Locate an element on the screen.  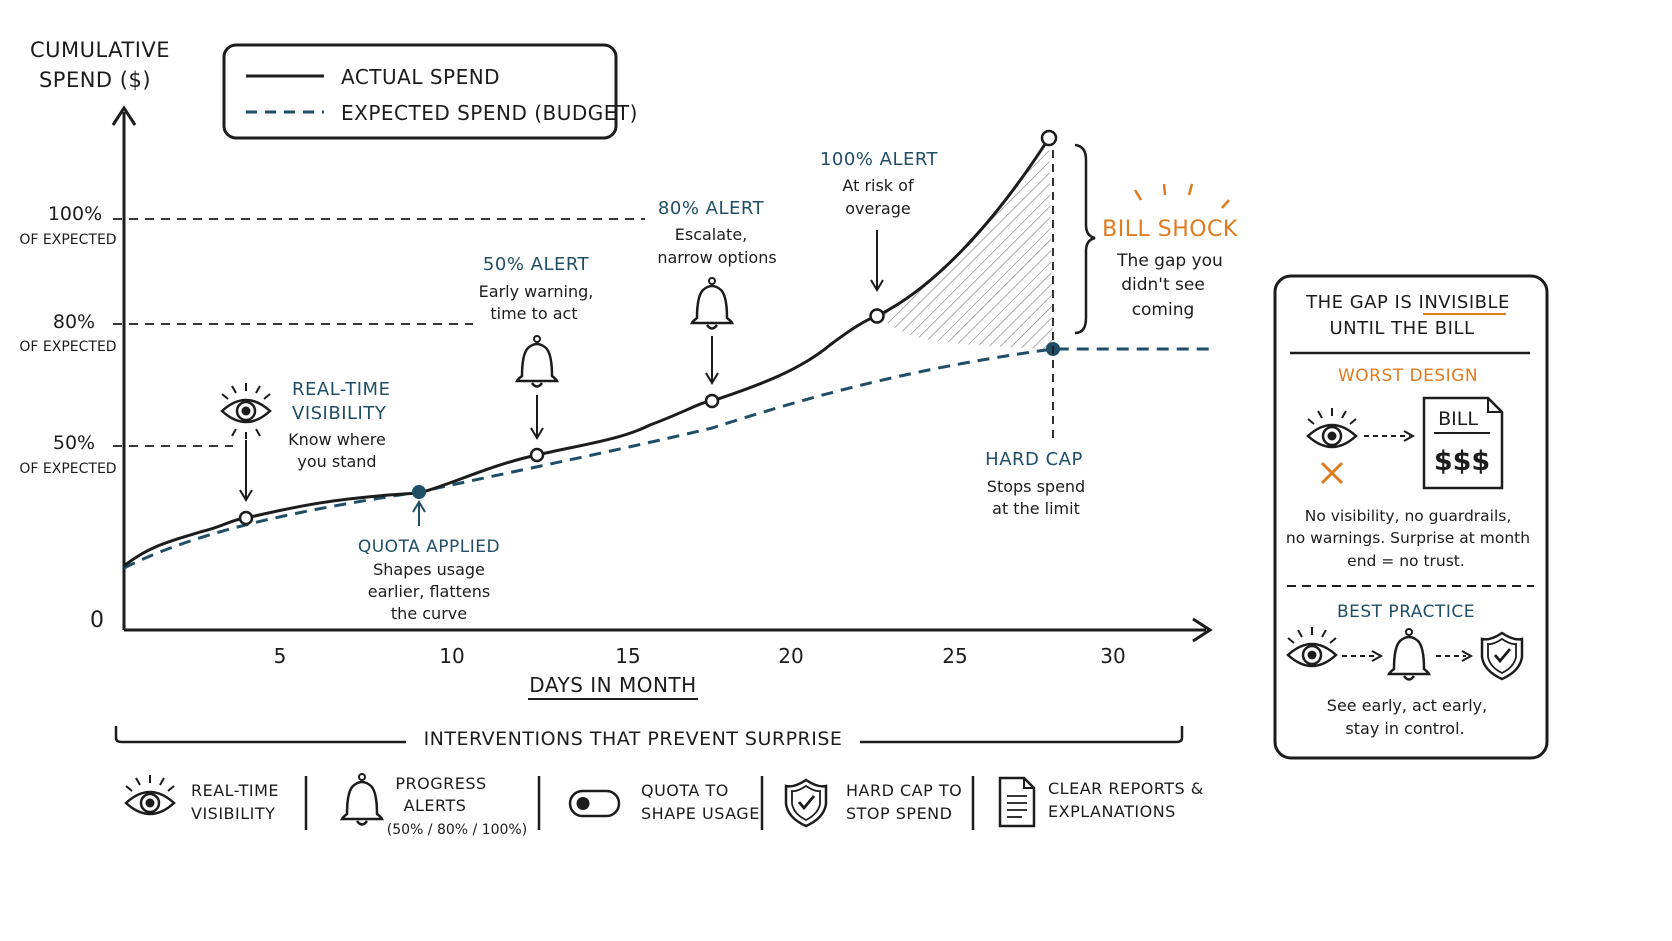
legend: ACTUAL SPEND EXPECTED SPEND (BUDGET) is located at coordinates (430, 91).